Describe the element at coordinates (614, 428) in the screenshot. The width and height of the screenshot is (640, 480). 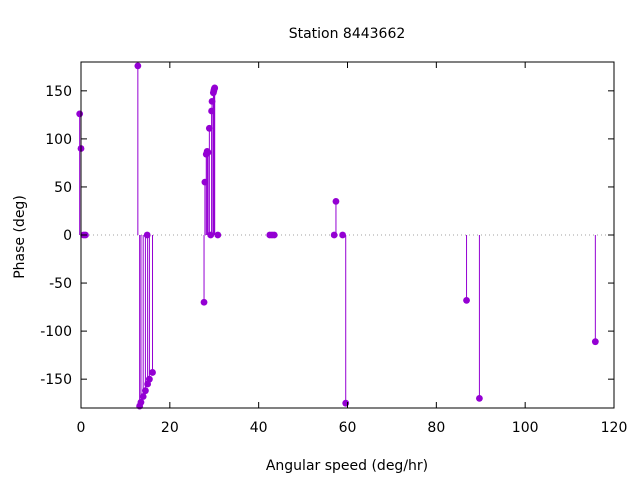
I see `x-tick-label: 120` at that location.